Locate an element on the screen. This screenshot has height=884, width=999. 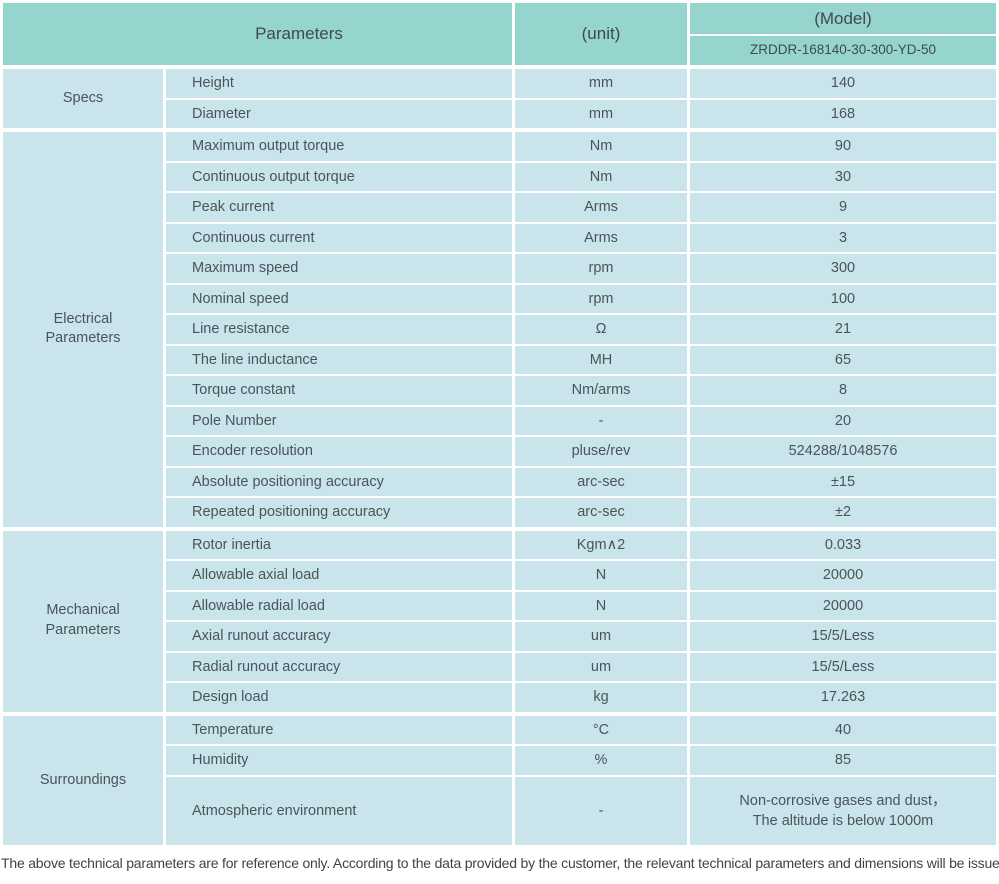
parameter-cell: Repeated positioning accuracy is located at coordinates (339, 512).